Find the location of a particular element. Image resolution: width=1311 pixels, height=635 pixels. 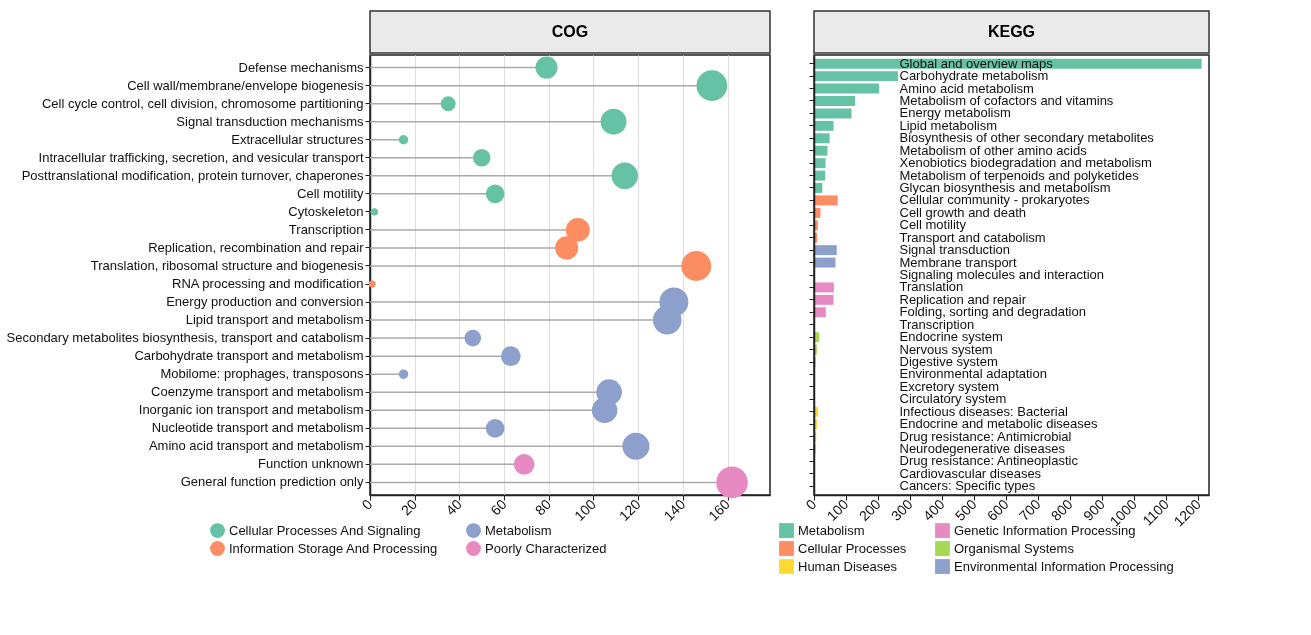

y-tick-label: Amino acid transport and metabolism is located at coordinates (256, 446).